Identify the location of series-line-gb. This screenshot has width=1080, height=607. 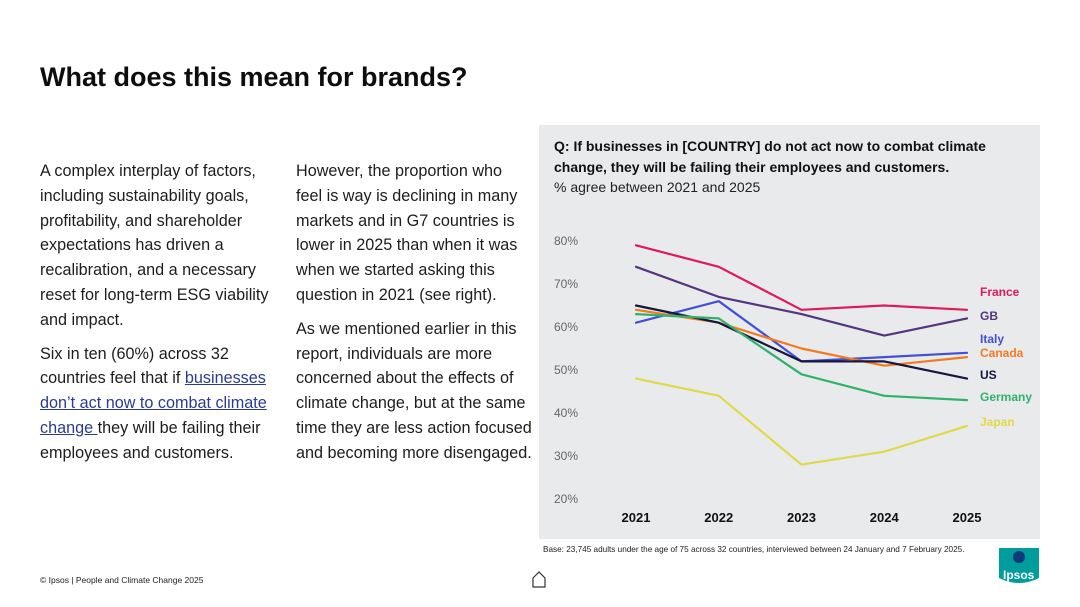
(801, 301).